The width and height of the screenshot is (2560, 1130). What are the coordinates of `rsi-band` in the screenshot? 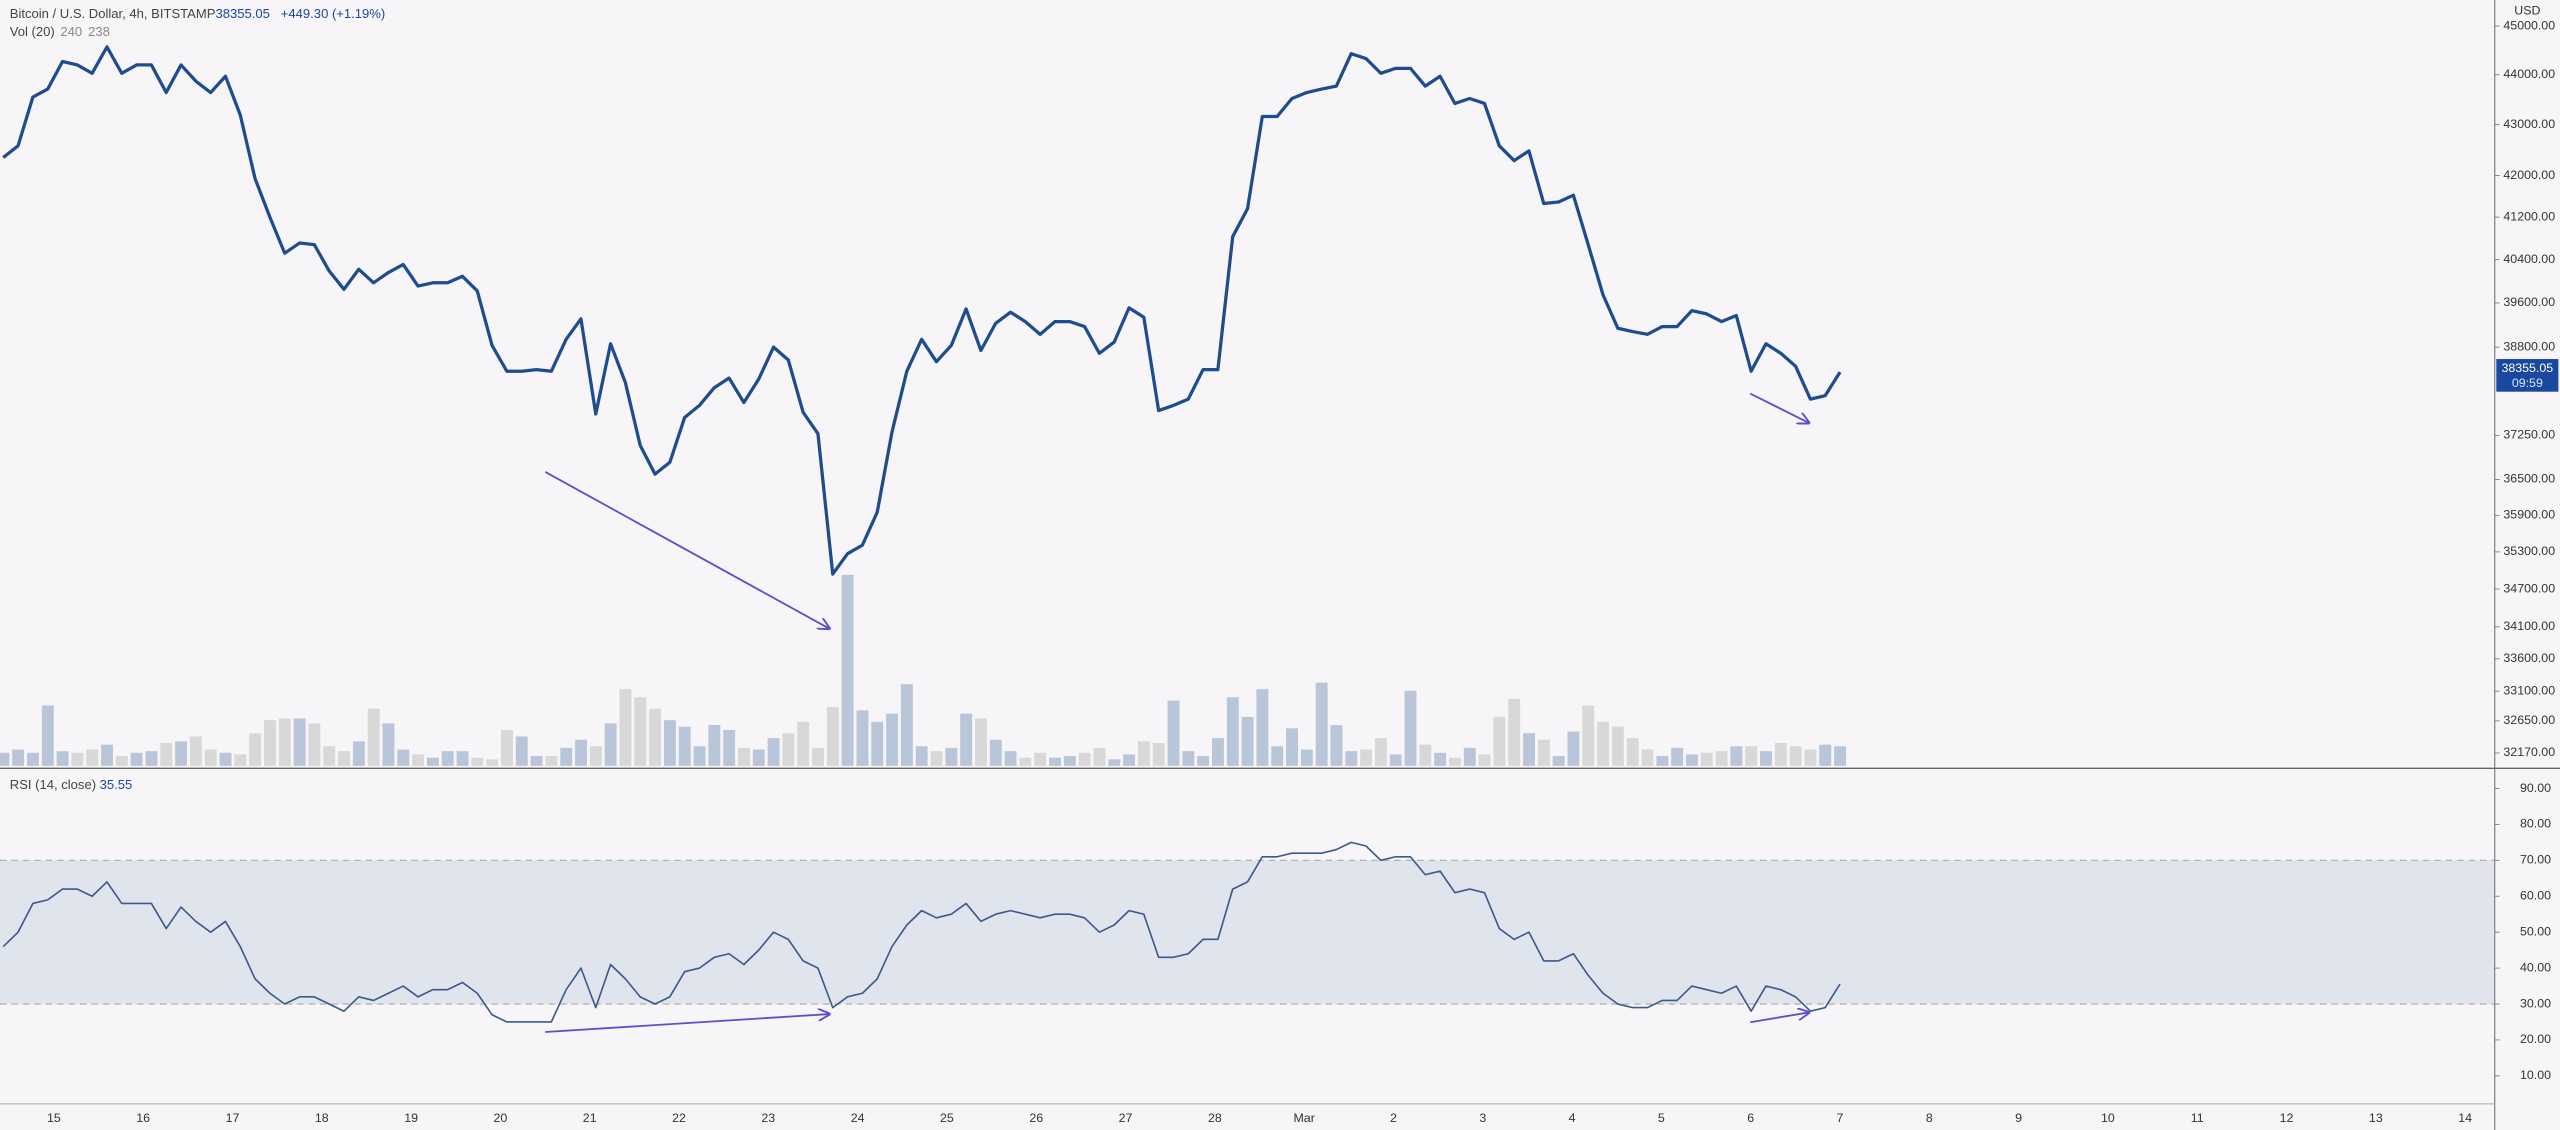 It's located at (1247, 932).